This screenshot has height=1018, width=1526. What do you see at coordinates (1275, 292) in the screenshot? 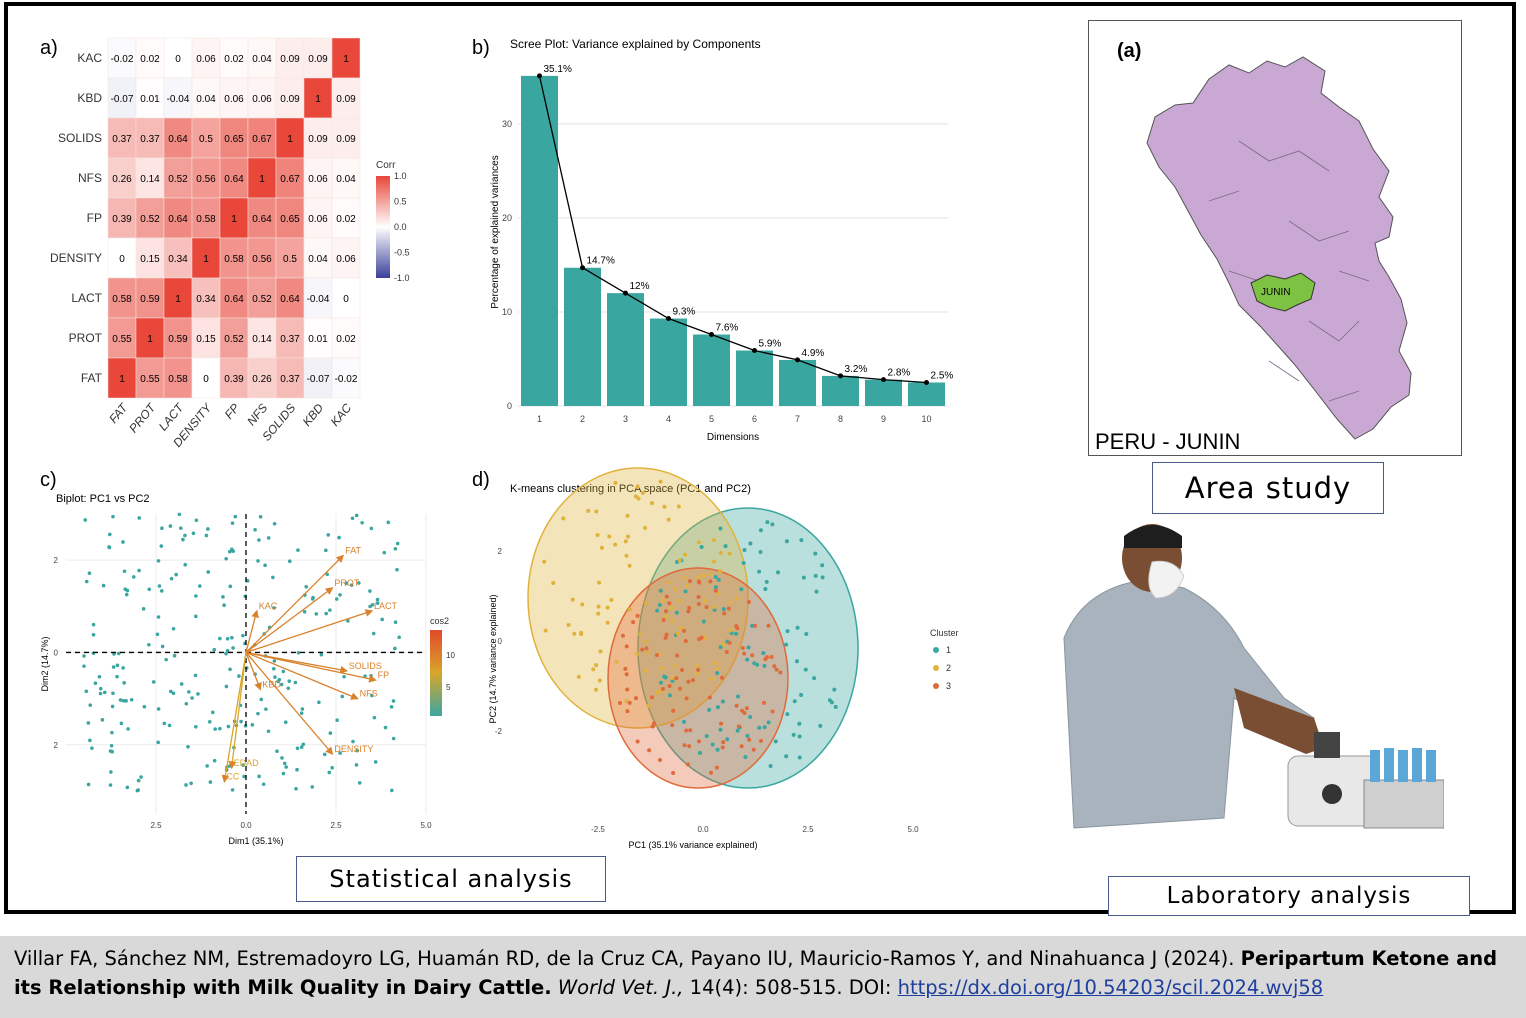
I see `junin-label: JUNIN` at bounding box center [1275, 292].